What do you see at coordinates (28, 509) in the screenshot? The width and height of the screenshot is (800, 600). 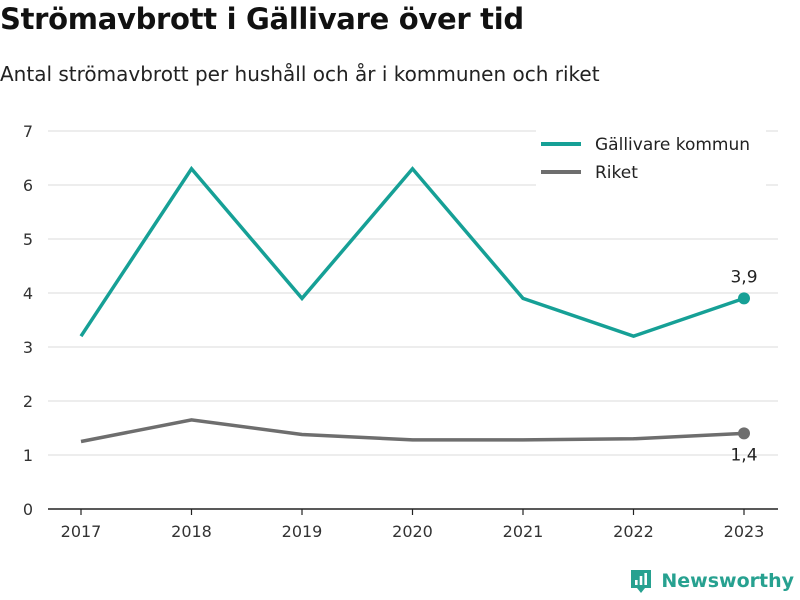 I see `y-tick-label: 0` at bounding box center [28, 509].